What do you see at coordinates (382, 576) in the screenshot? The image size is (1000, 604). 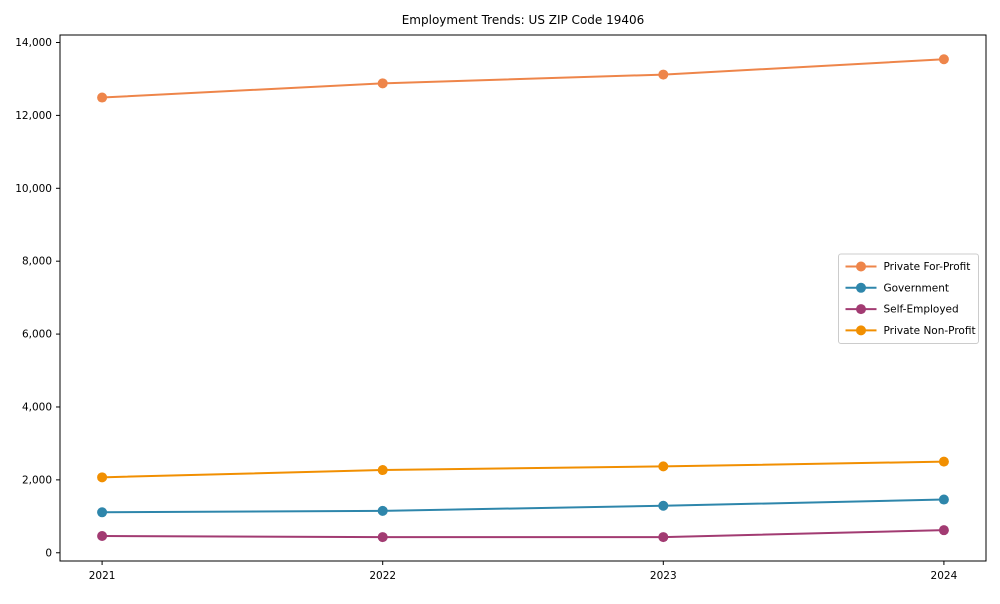 I see `x-axis-tick-label: 2022` at bounding box center [382, 576].